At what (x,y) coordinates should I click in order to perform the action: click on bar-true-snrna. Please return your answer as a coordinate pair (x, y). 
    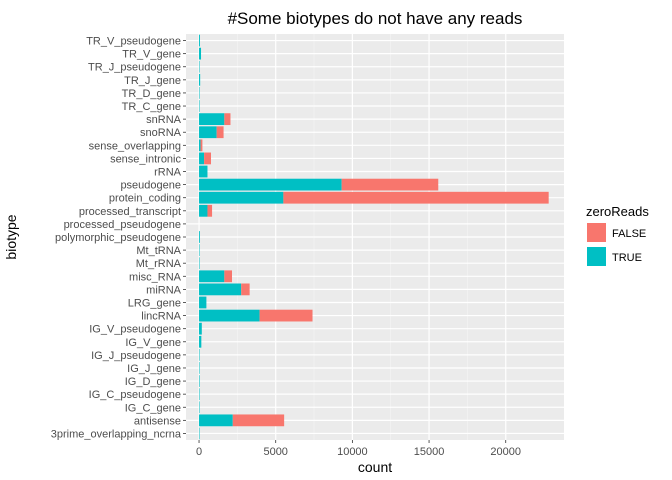
    Looking at the image, I should click on (212, 119).